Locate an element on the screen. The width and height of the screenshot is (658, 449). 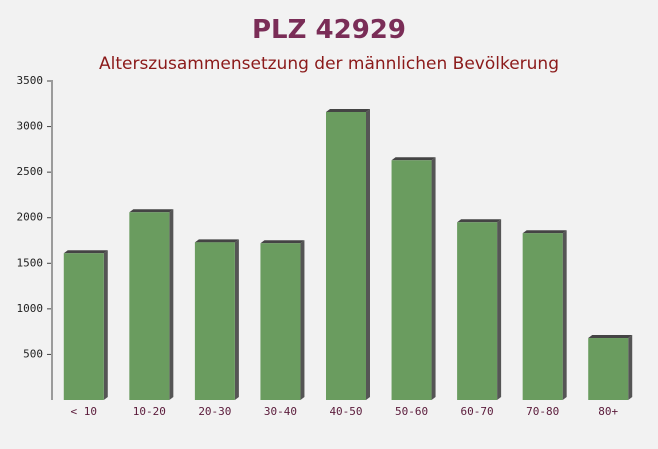
x-tick-label: 60-70 is located at coordinates (477, 411).